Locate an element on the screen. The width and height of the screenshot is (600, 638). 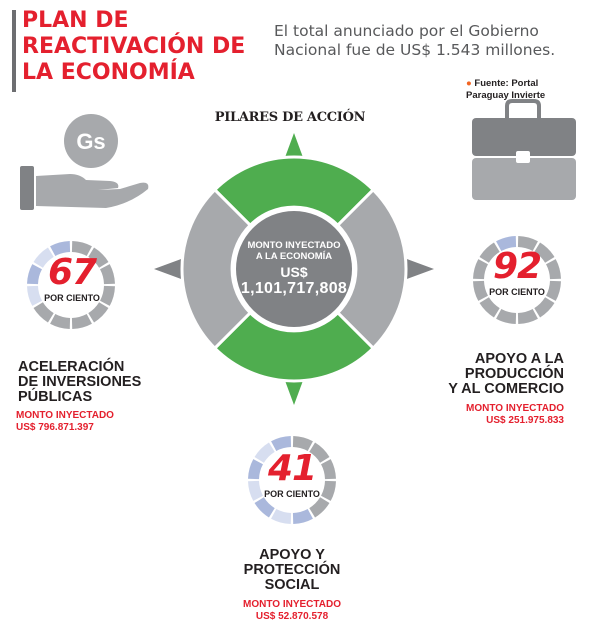
pillar-name-line: ACELERACIÓN is located at coordinates (71, 367).